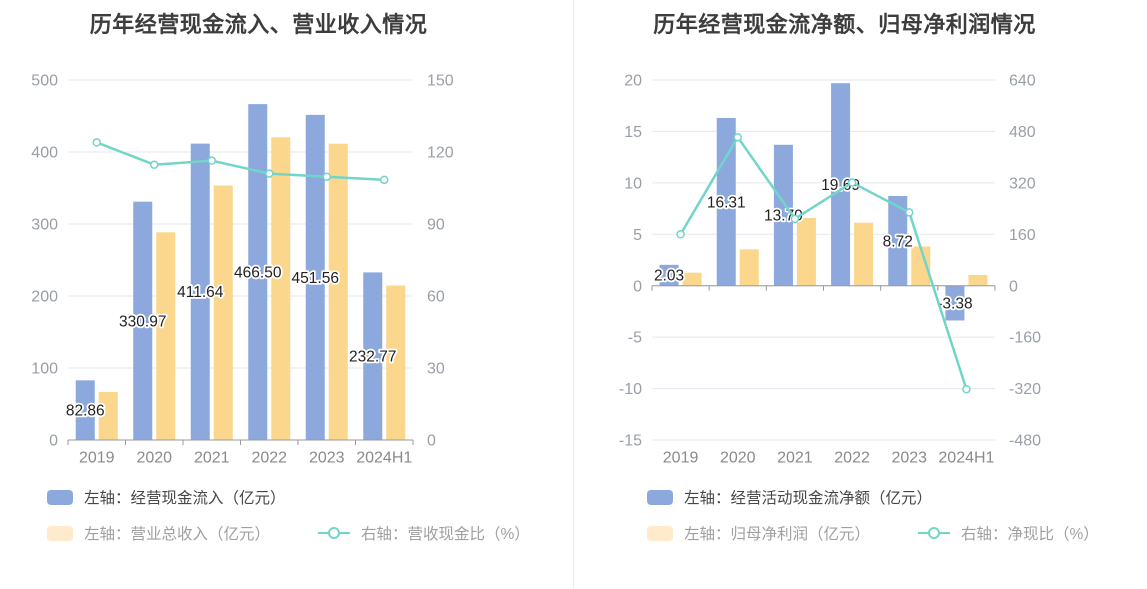 This screenshot has height=589, width=1147. I want to click on legend-item-net-profit: 左轴：归母净利润（亿元）, so click(758, 533).